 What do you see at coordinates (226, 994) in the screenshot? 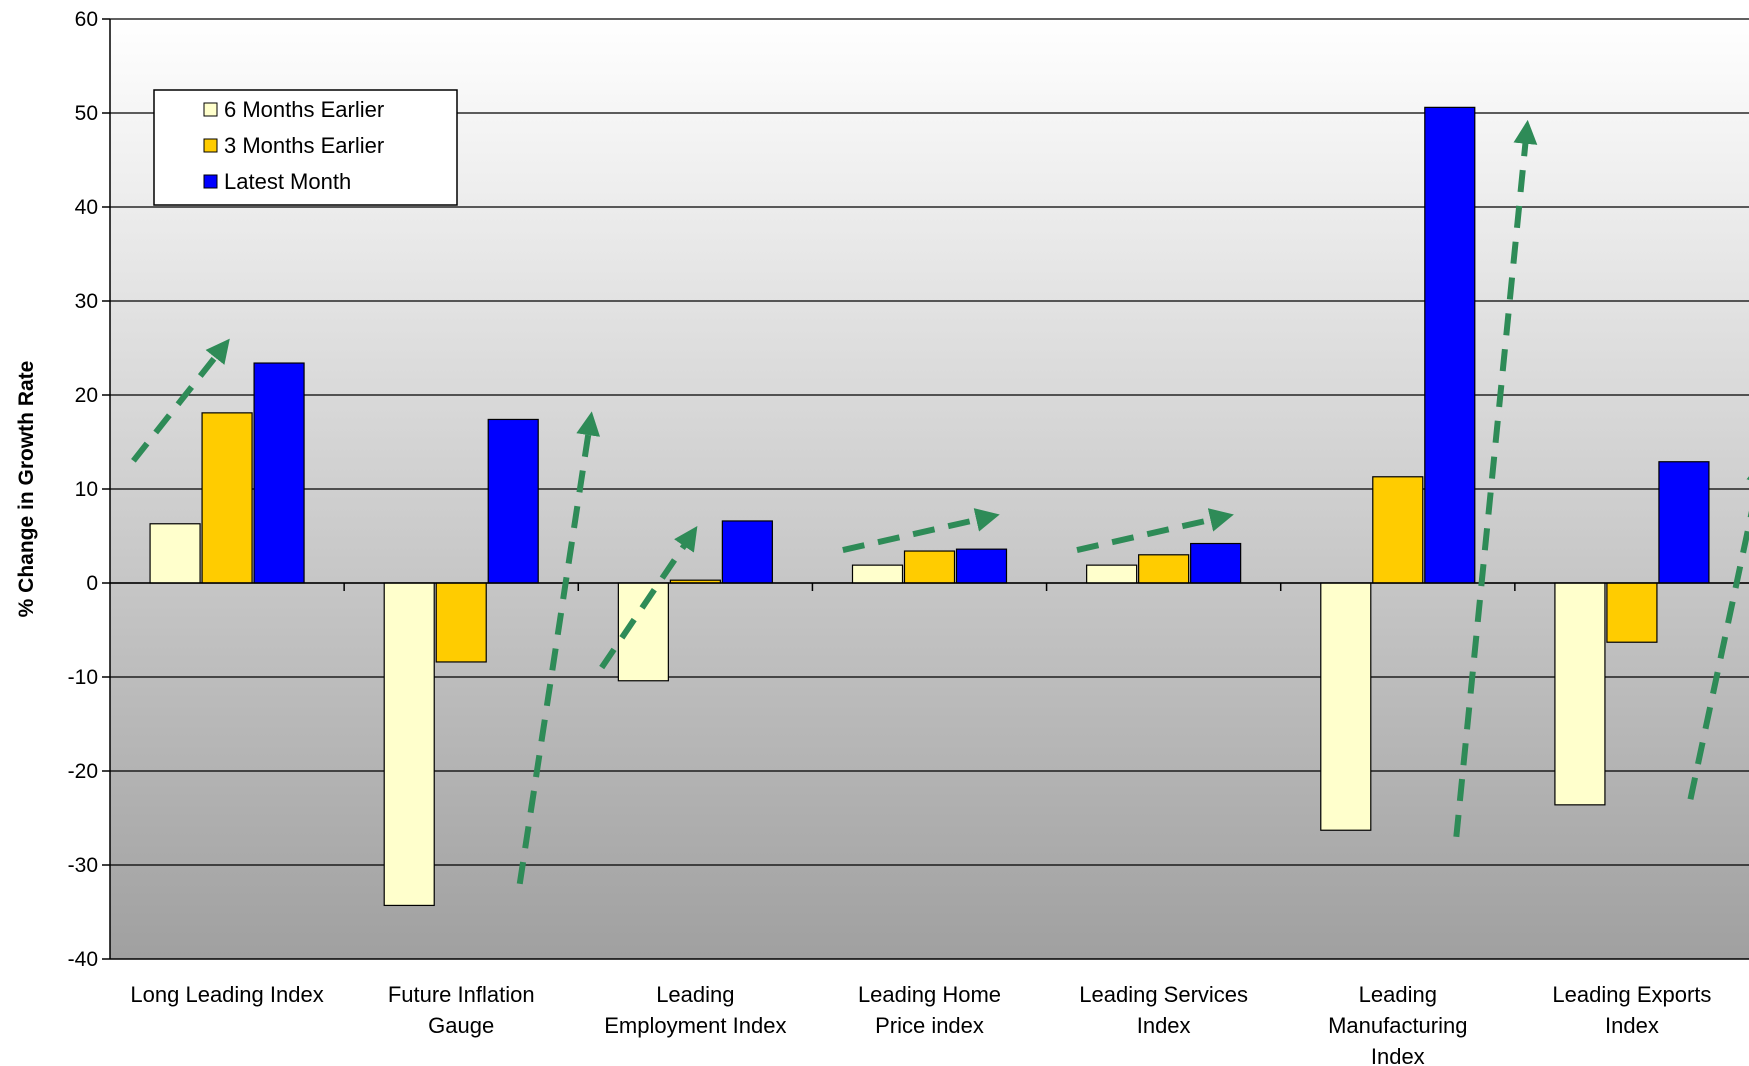
I see `x-tick-label: Long Leading Index` at bounding box center [226, 994].